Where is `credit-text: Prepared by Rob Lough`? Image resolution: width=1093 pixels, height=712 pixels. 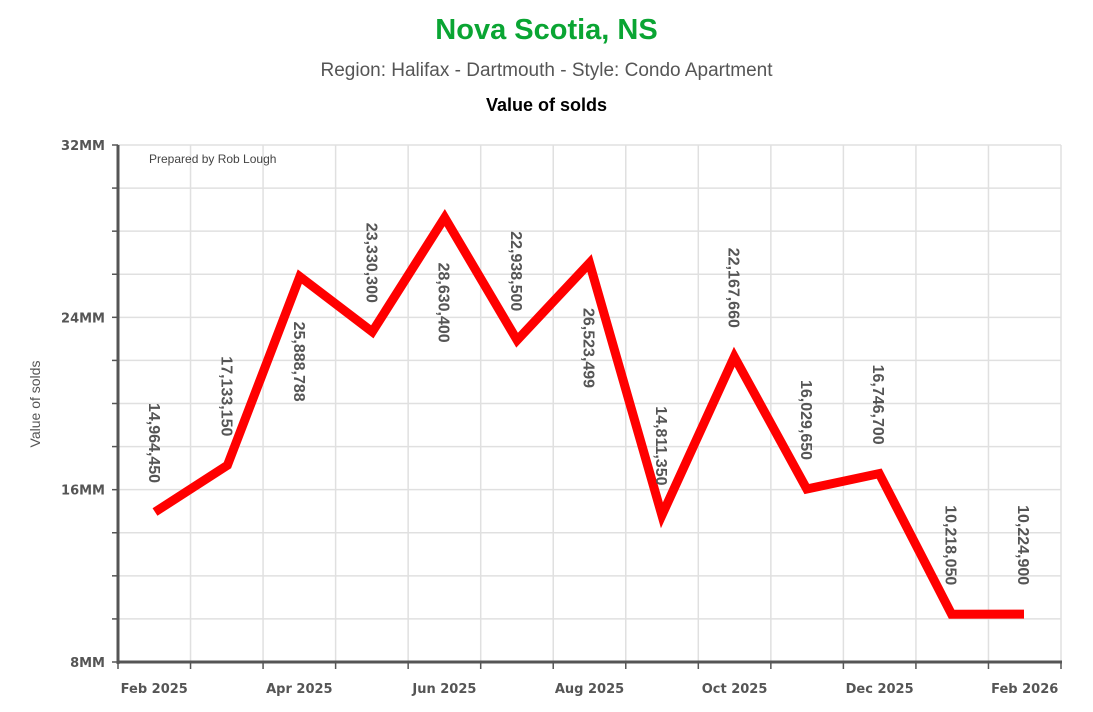
credit-text: Prepared by Rob Lough is located at coordinates (212, 159).